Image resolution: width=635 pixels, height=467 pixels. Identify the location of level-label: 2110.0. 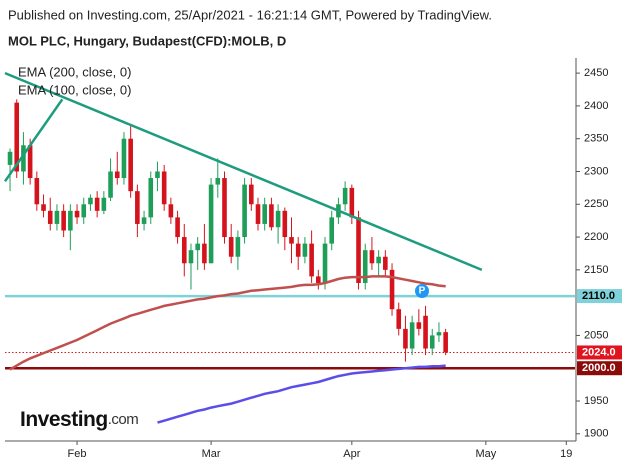
(598, 296).